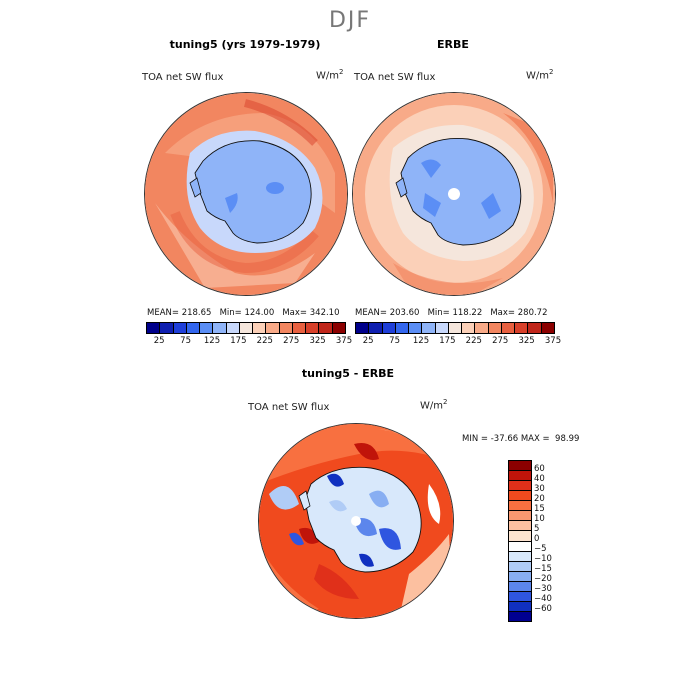 This screenshot has width=700, height=700. What do you see at coordinates (539, 469) in the screenshot?
I see `colorbar-tick-label: 60` at bounding box center [539, 469].